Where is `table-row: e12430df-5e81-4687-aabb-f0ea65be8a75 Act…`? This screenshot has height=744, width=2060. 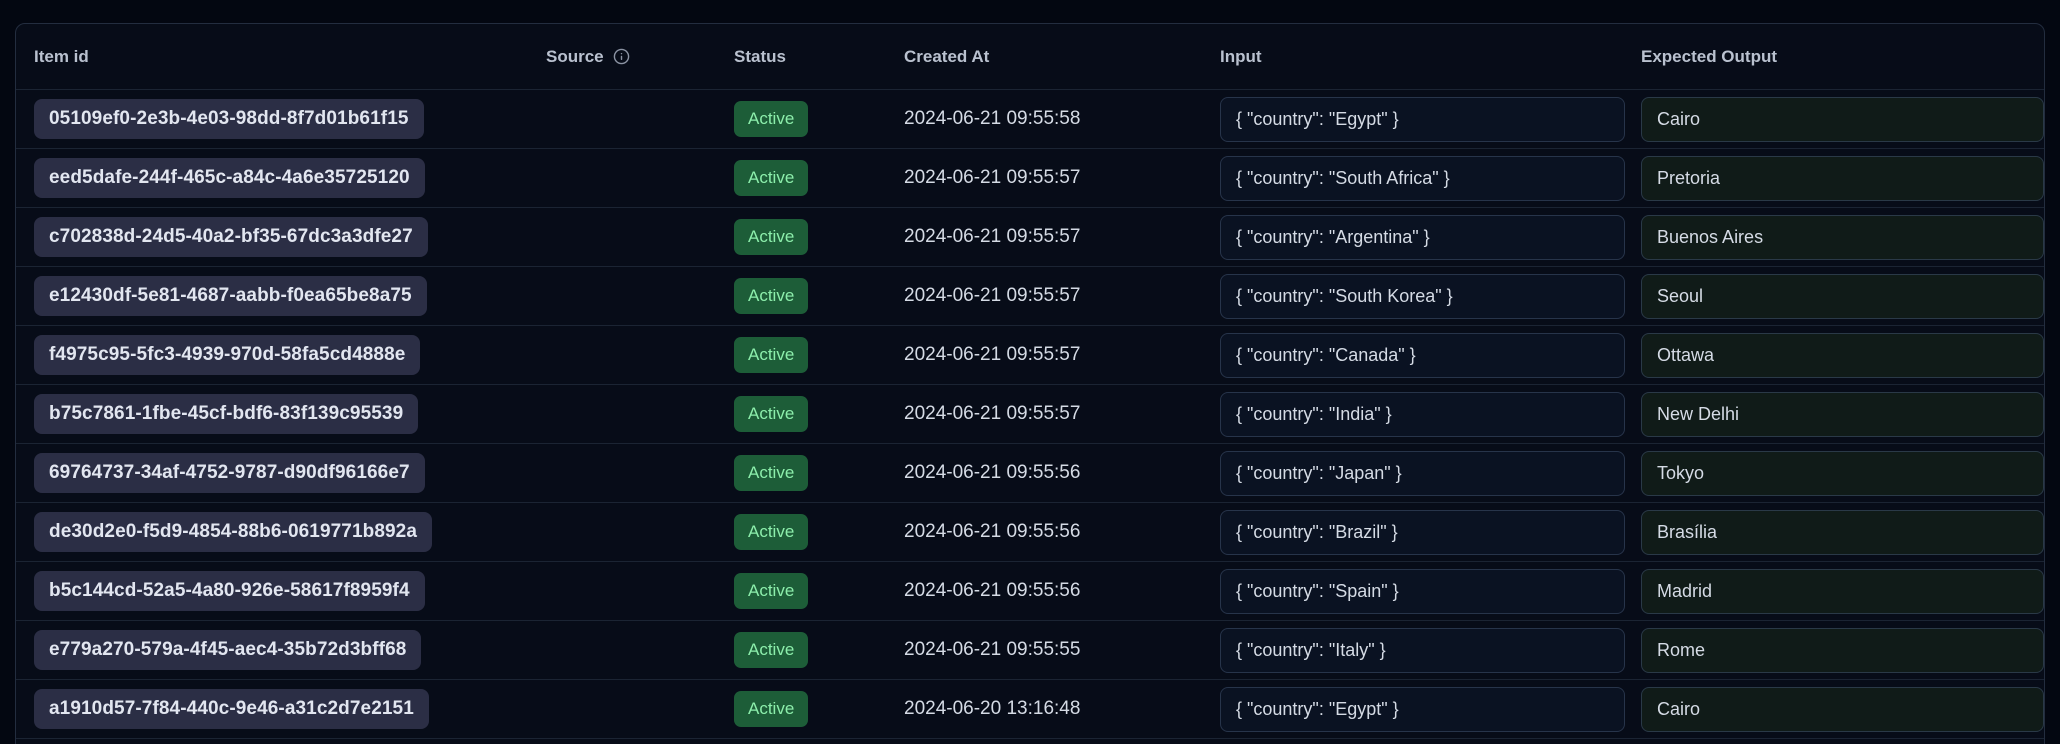 table-row: e12430df-5e81-4687-aabb-f0ea65be8a75 Act… is located at coordinates (1030, 296).